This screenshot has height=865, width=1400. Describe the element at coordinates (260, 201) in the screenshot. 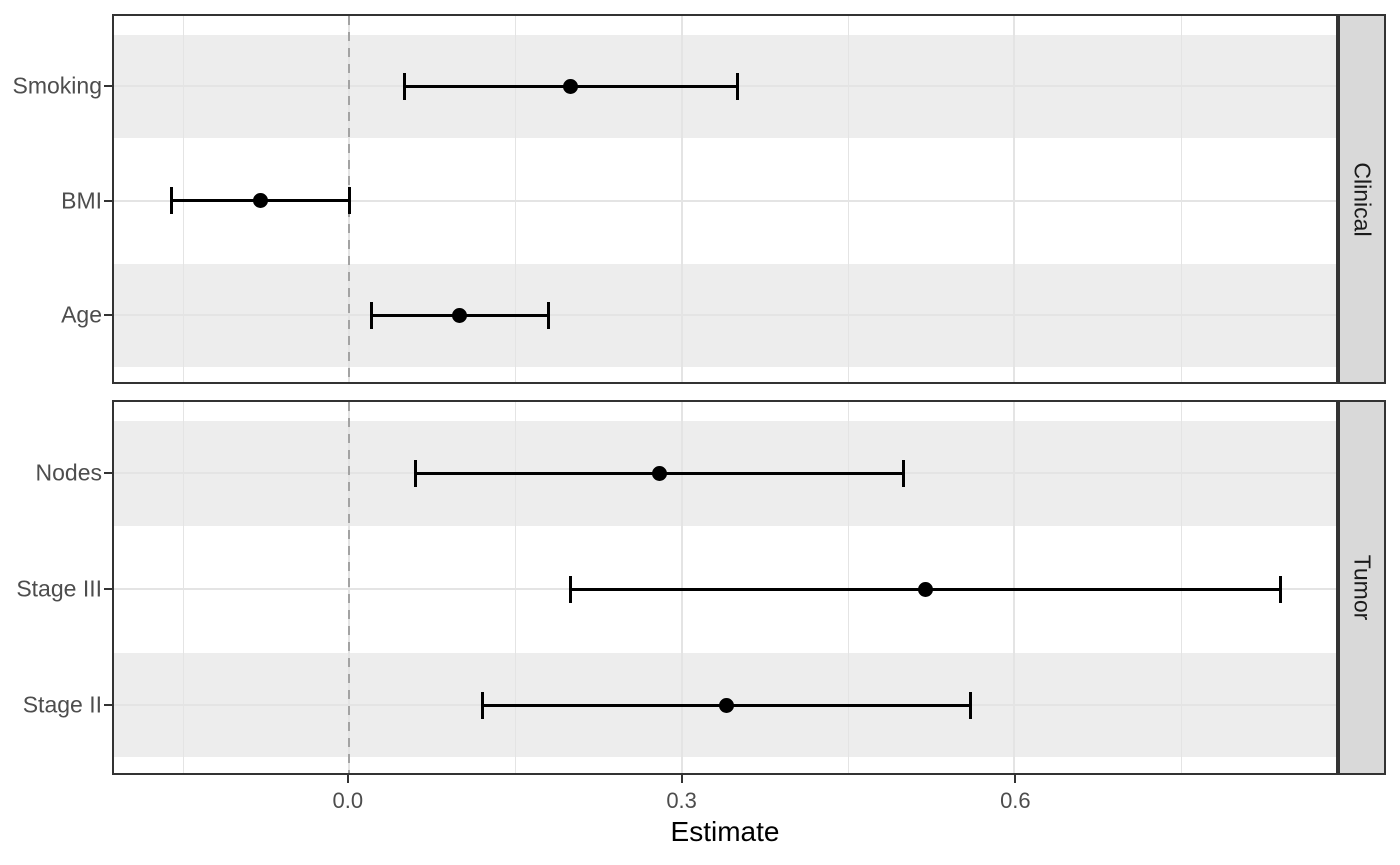

I see `point-estimate-bmi` at that location.